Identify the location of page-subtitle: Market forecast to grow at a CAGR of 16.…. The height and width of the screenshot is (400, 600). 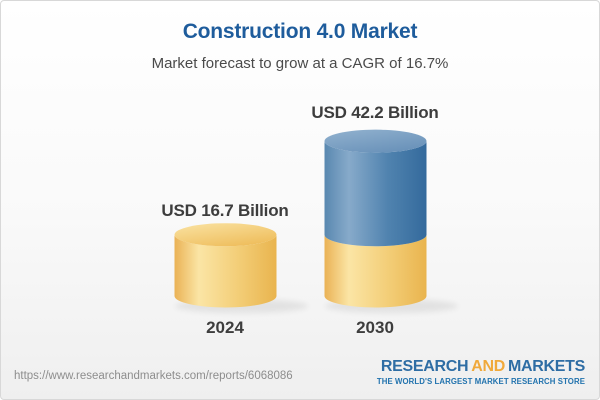
(300, 63).